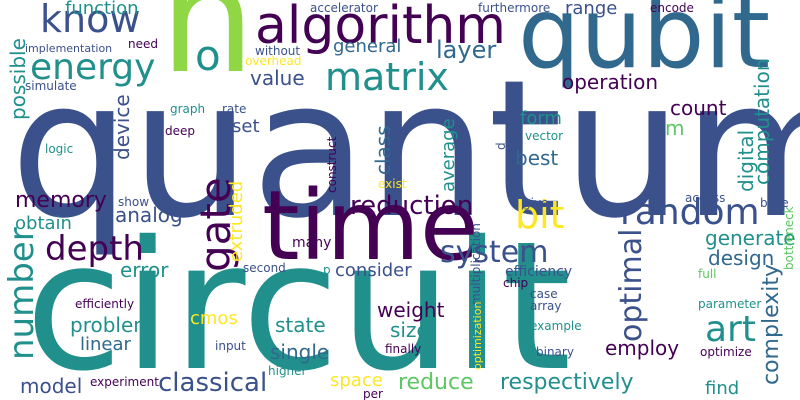 This screenshot has height=400, width=800. I want to click on word-reduce: reduce, so click(436, 382).